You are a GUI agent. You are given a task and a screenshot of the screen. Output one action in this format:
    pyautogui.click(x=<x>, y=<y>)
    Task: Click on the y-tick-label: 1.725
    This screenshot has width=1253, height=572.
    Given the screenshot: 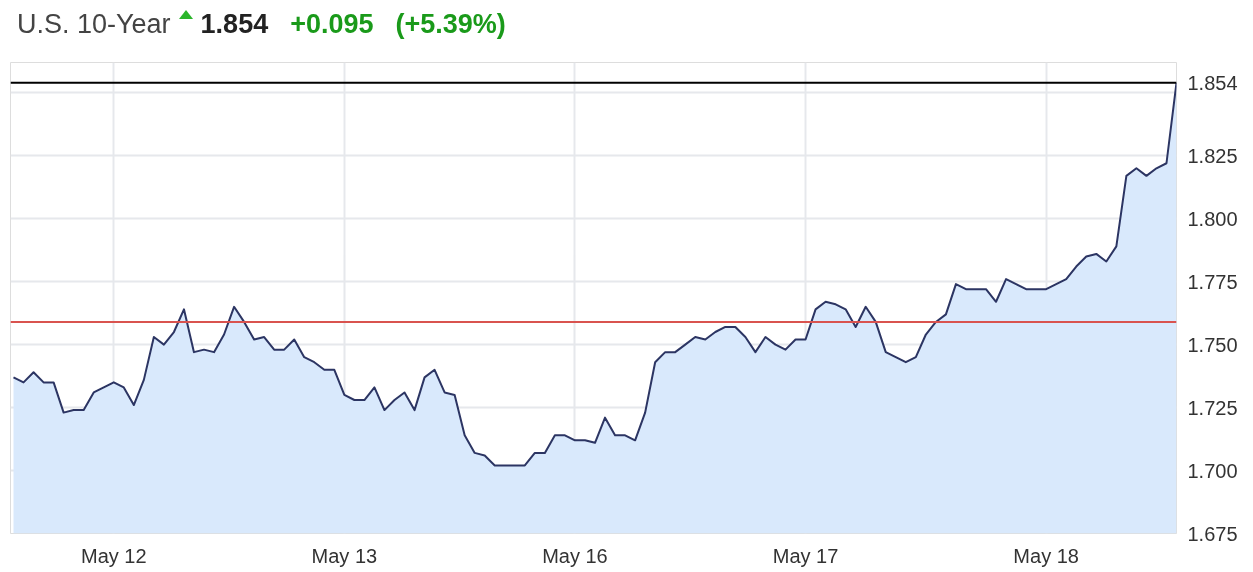 What is the action you would take?
    pyautogui.click(x=1212, y=407)
    